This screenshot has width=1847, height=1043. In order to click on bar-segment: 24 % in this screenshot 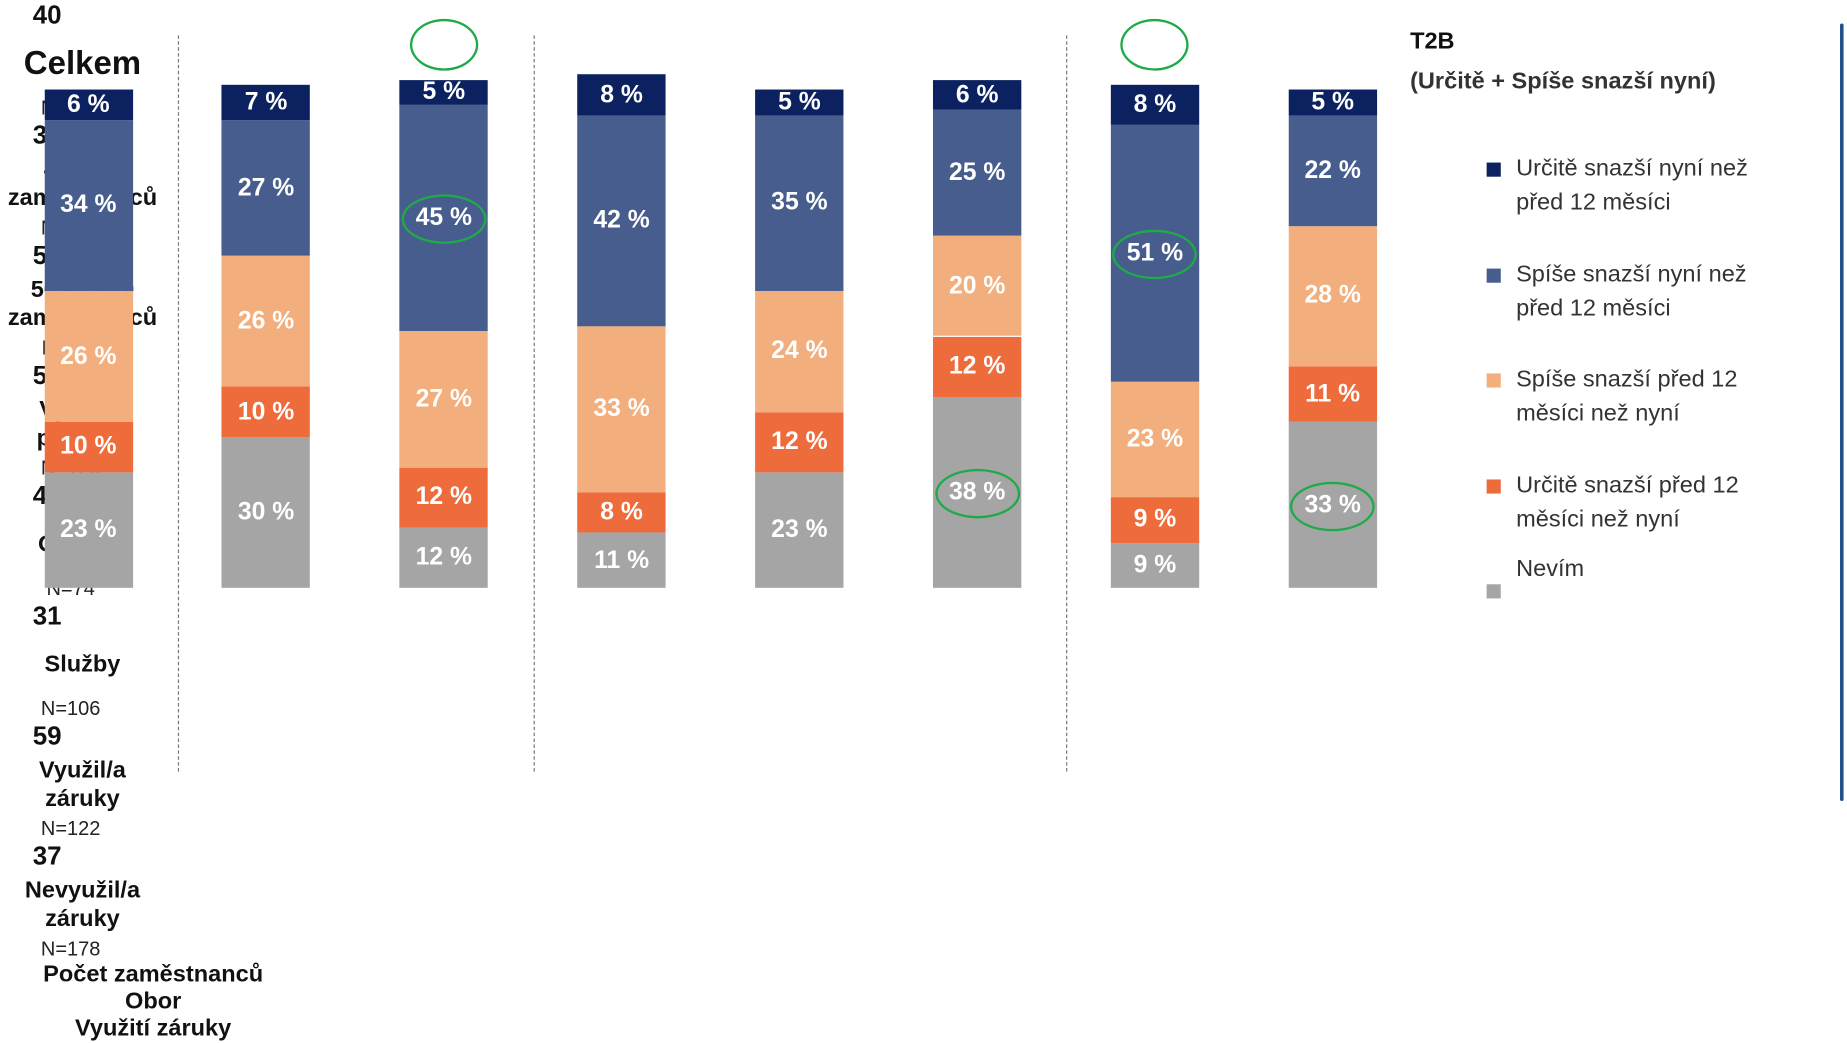, I will do `click(799, 351)`.